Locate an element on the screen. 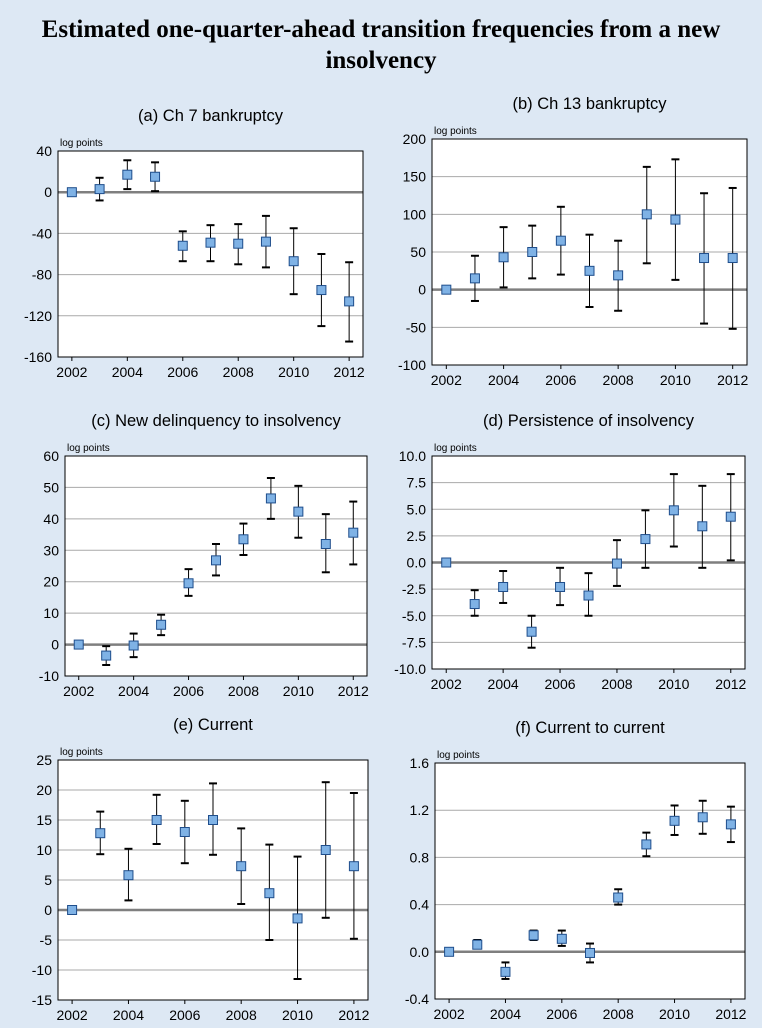 The height and width of the screenshot is (1028, 762). y-tick-label: 0 is located at coordinates (422, 290).